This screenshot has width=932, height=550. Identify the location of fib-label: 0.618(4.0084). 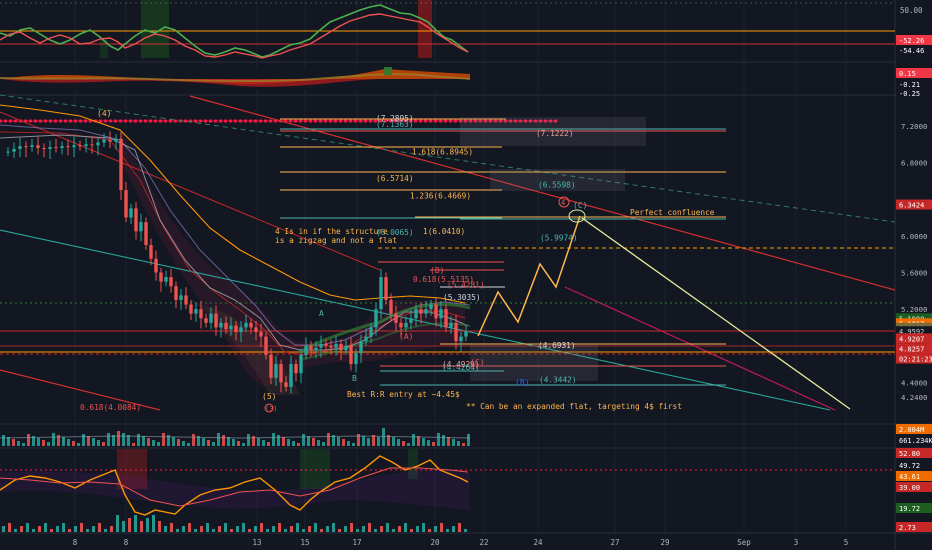
(110, 407).